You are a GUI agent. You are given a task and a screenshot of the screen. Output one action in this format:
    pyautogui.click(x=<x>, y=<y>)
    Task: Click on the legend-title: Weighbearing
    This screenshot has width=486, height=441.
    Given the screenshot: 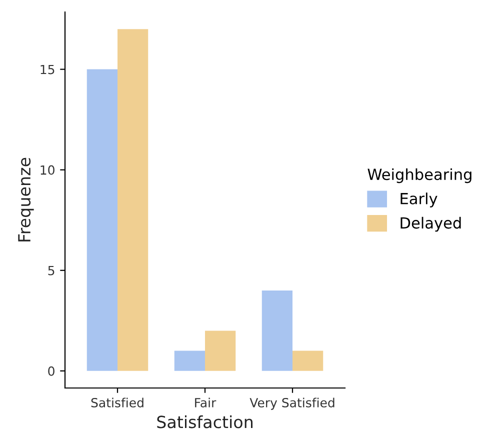 What is the action you would take?
    pyautogui.click(x=420, y=176)
    